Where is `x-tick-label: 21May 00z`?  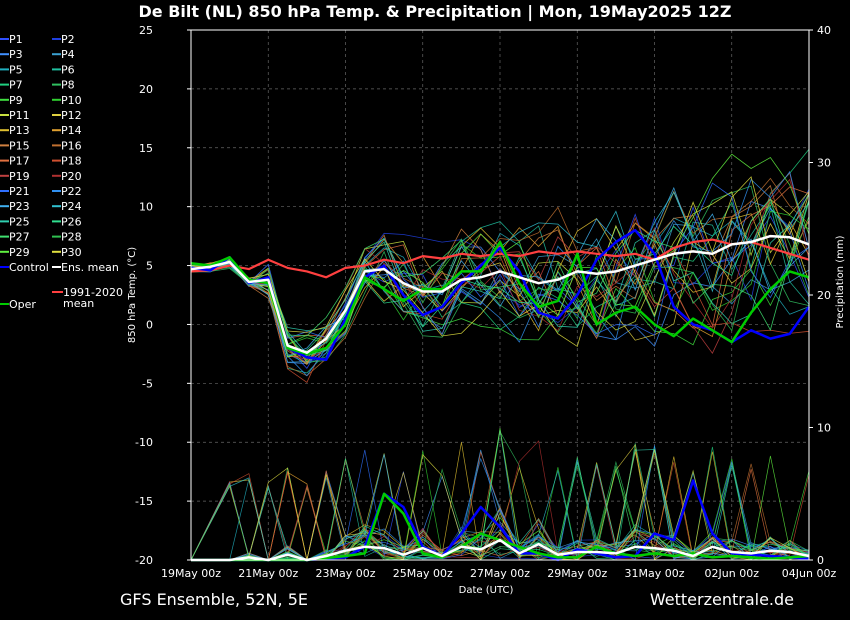
x-tick-label: 21May 00z is located at coordinates (268, 573).